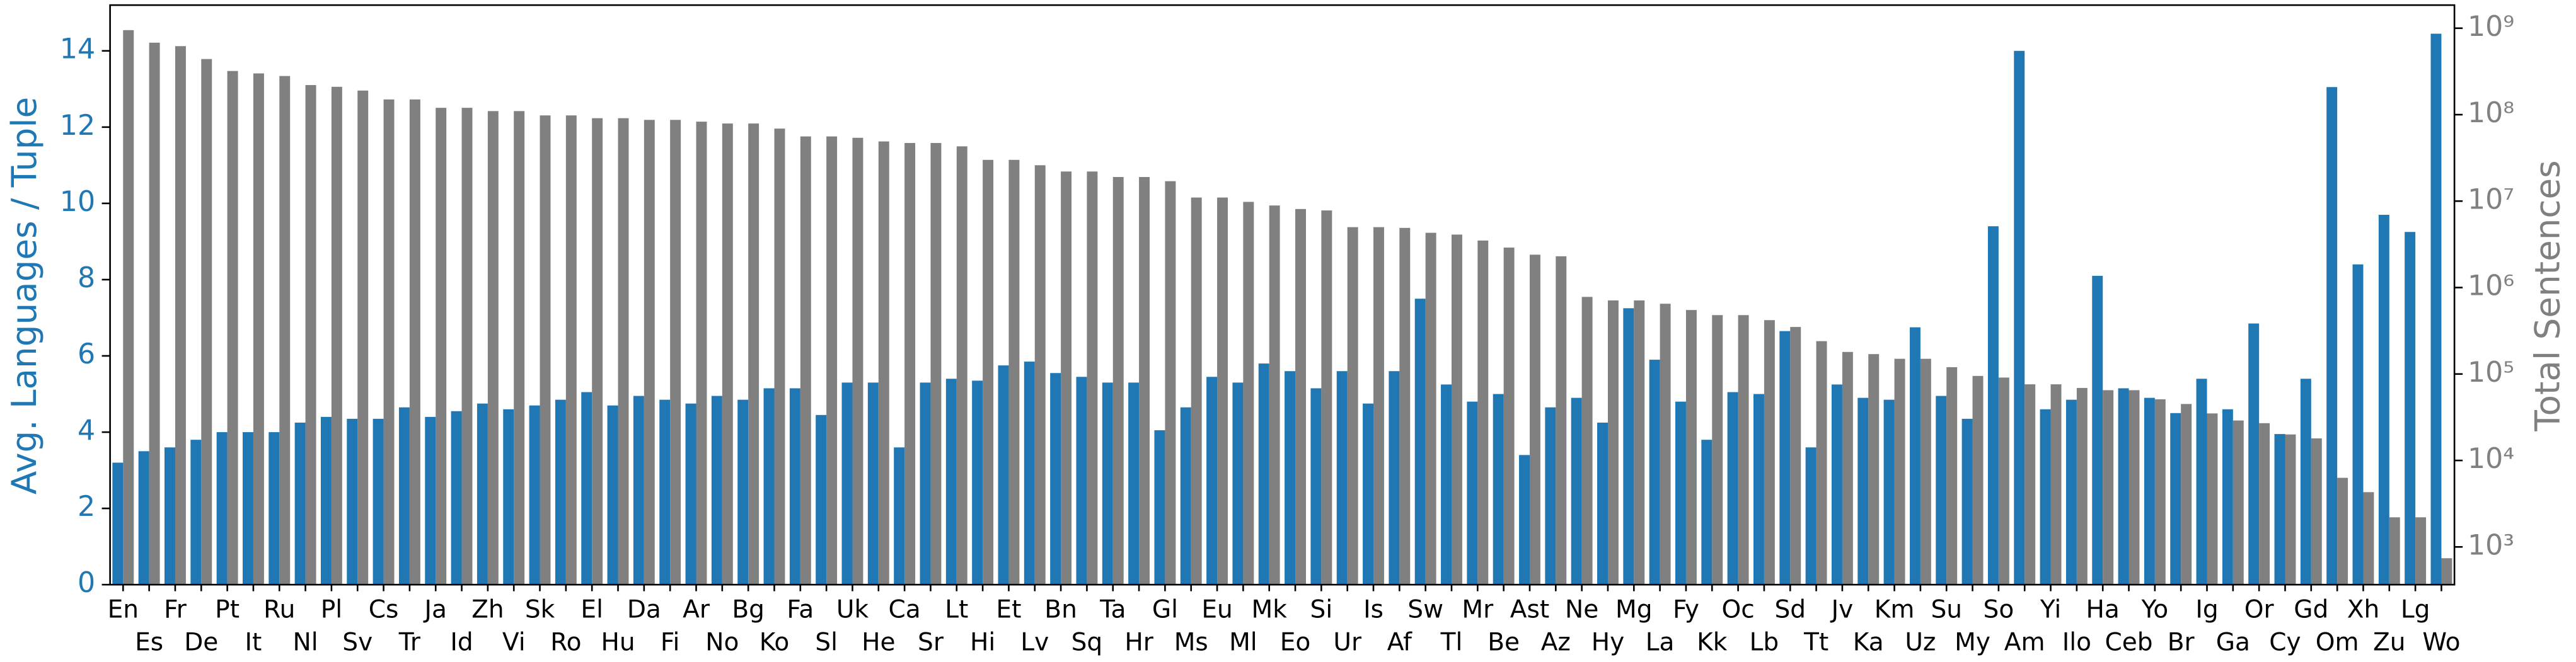 The width and height of the screenshot is (2576, 662). Describe the element at coordinates (514, 643) in the screenshot. I see `x-tick-label: Vi` at that location.